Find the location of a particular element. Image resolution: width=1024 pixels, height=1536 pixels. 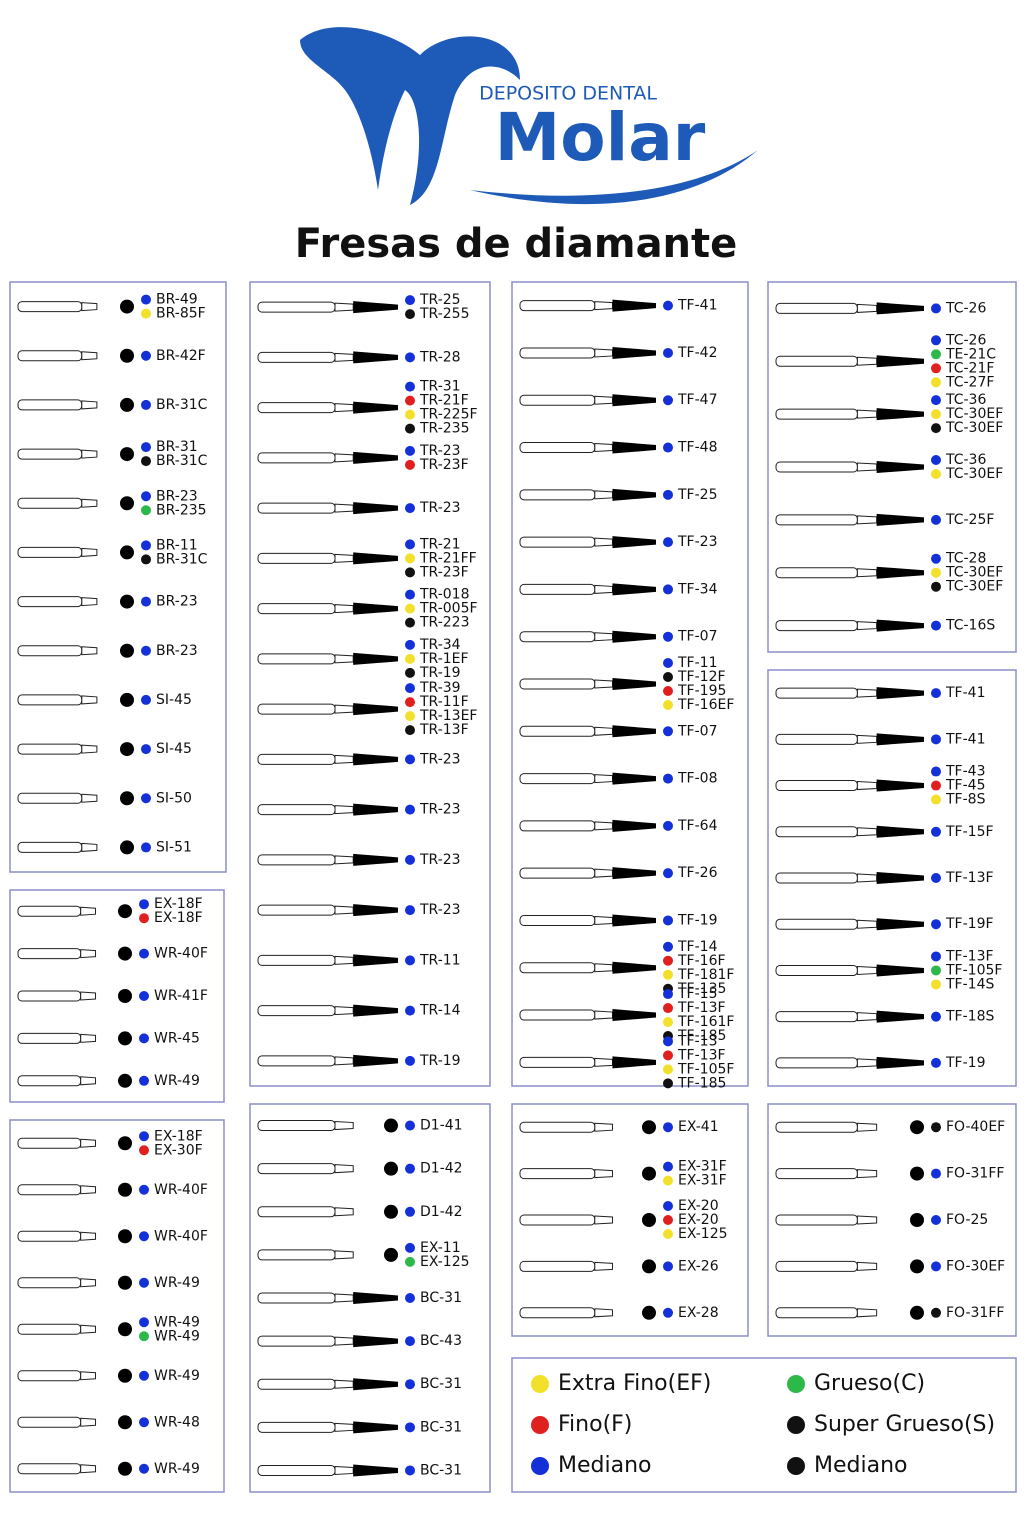

bur-code: BR-23 is located at coordinates (177, 602).